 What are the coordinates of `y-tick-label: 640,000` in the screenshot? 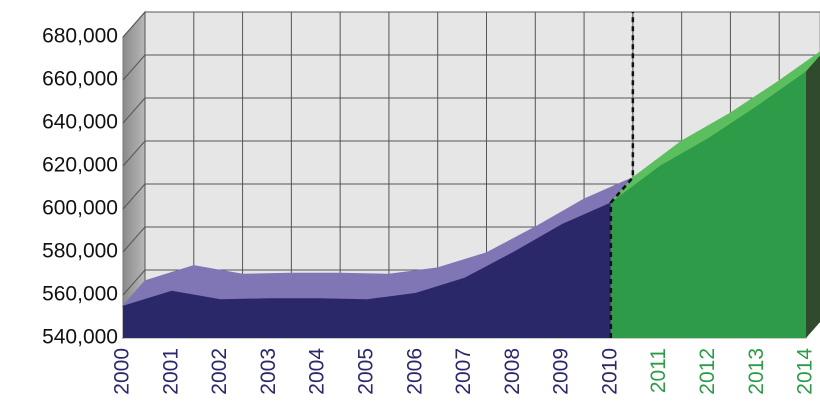 It's located at (80, 122).